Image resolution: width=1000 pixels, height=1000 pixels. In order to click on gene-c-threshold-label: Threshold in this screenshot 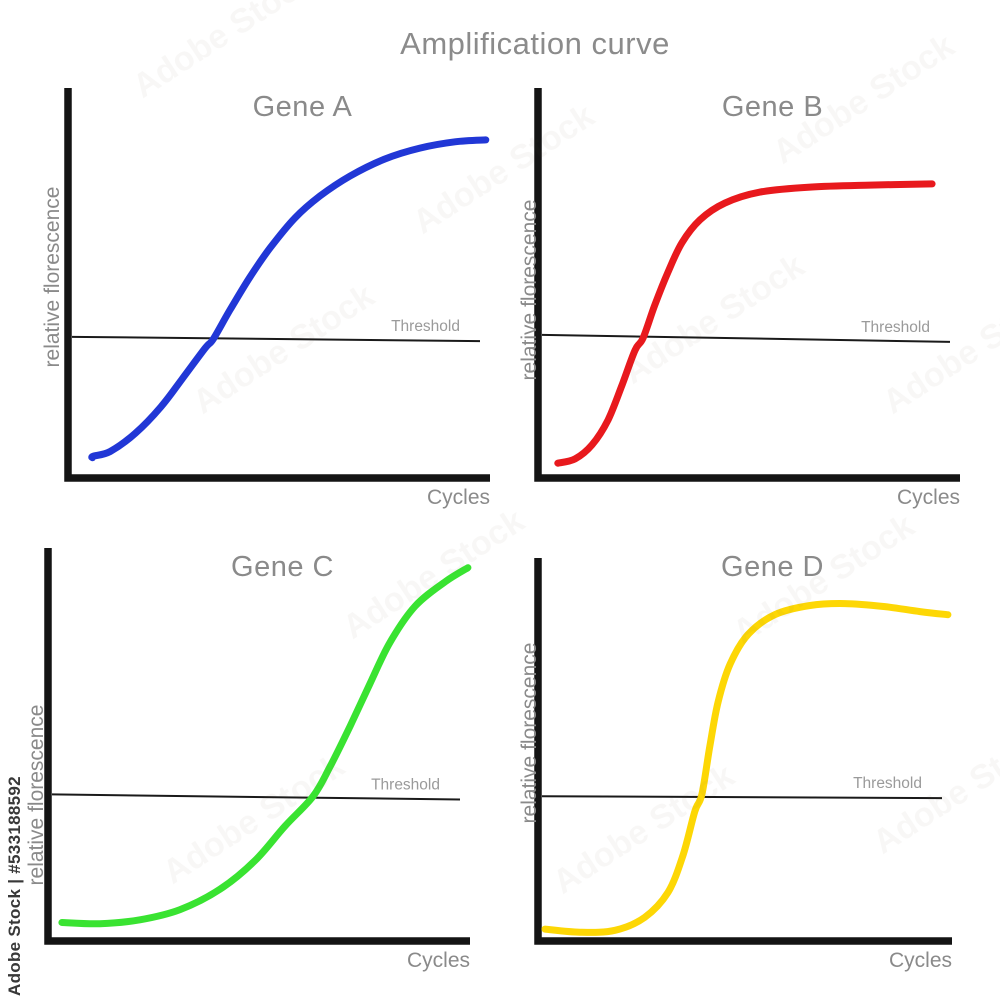, I will do `click(405, 785)`.